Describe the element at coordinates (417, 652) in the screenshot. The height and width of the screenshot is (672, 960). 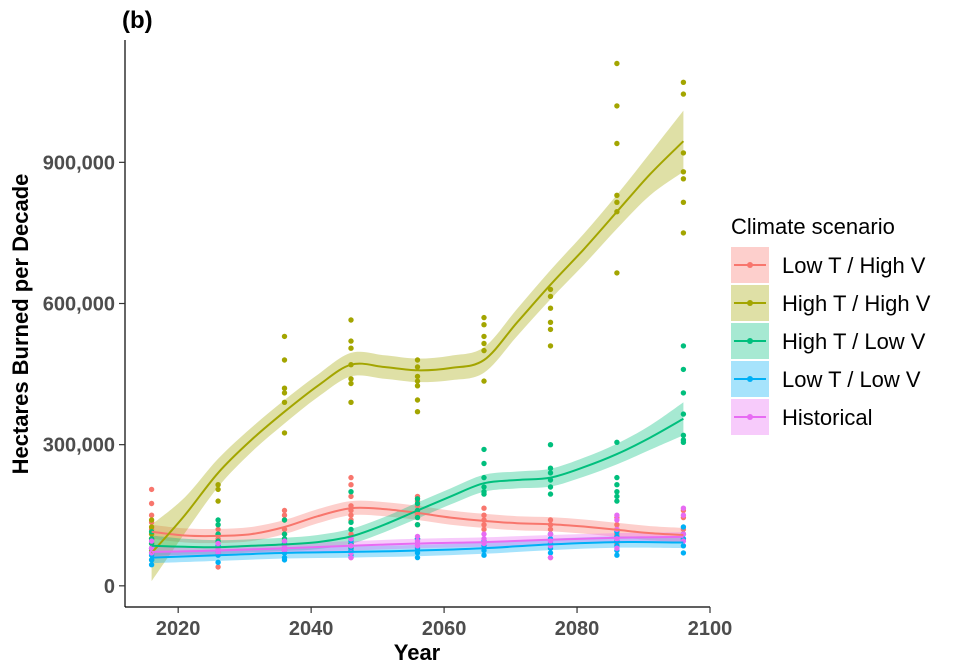
I see `x-axis-title: Year` at that location.